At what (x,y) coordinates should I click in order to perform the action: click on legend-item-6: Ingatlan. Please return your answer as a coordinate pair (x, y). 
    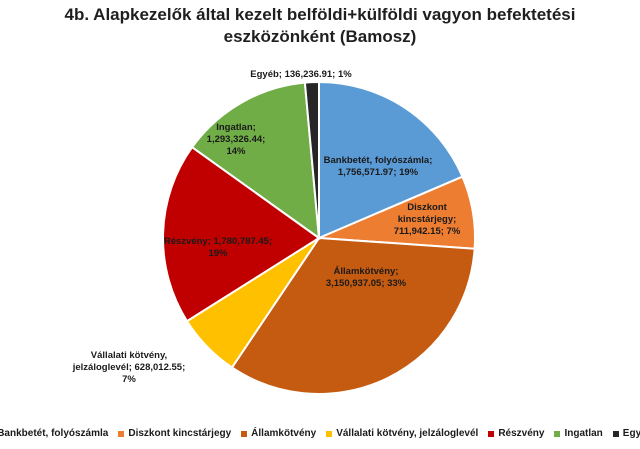
    Looking at the image, I should click on (578, 433).